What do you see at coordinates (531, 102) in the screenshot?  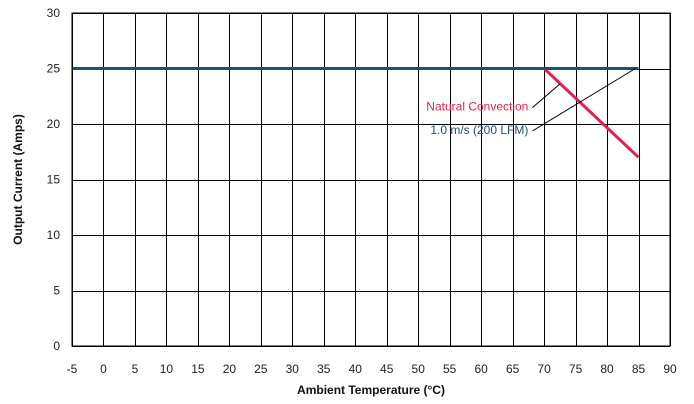 I see `annotations: Natural Convection 1.0 m/s (200 LFM)` at bounding box center [531, 102].